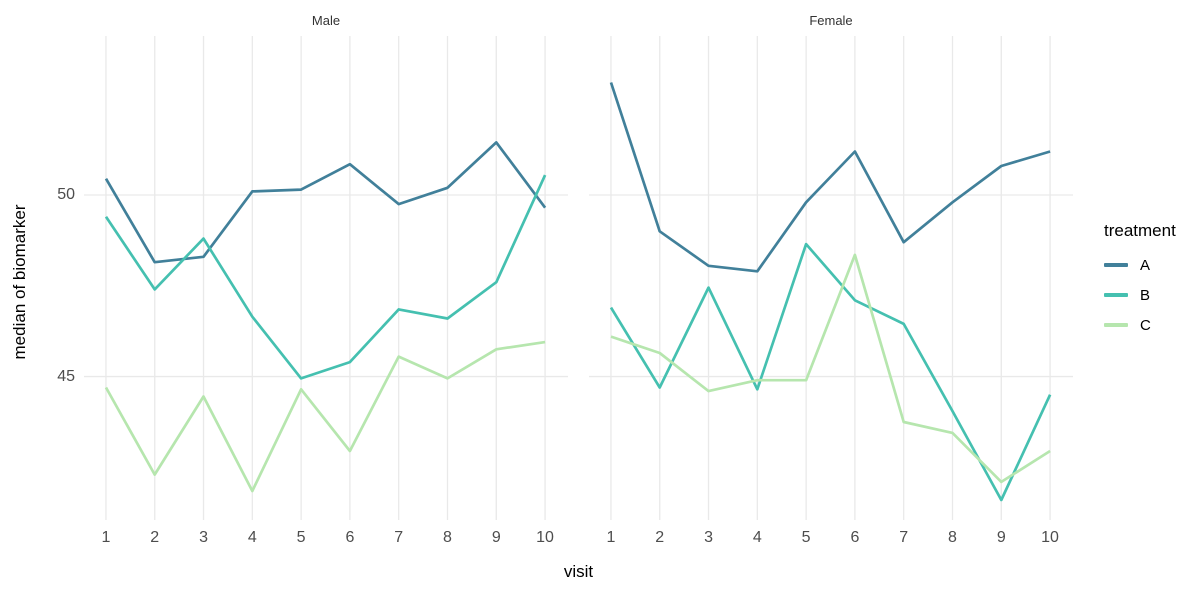  What do you see at coordinates (831, 20) in the screenshot?
I see `facet-strip-label-female: Female` at bounding box center [831, 20].